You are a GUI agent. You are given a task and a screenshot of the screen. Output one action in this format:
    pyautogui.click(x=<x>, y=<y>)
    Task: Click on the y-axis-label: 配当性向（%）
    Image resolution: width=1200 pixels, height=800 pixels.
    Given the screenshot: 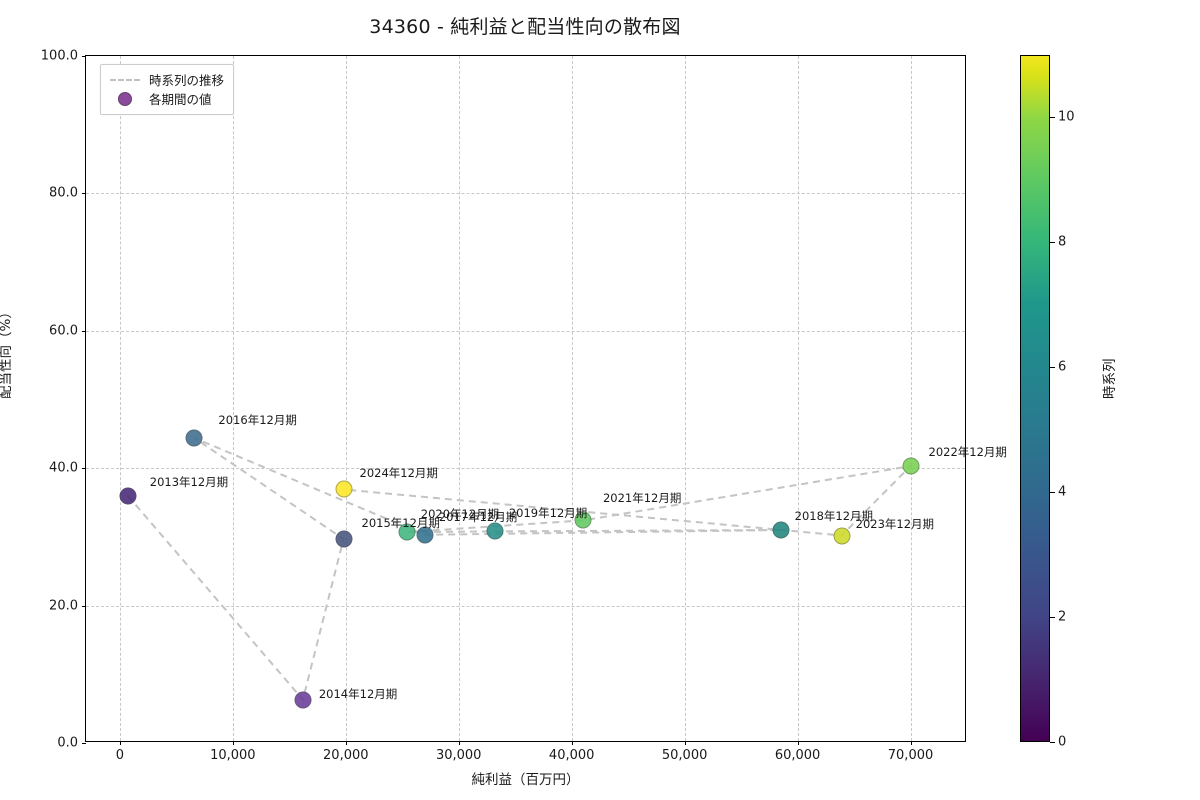 What is the action you would take?
    pyautogui.click(x=7, y=352)
    